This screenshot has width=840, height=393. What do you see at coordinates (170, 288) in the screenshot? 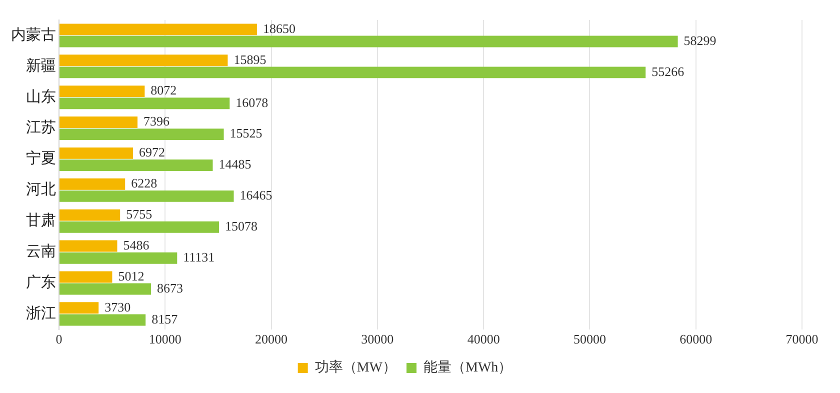
I see `data-label: 8673` at bounding box center [170, 288].